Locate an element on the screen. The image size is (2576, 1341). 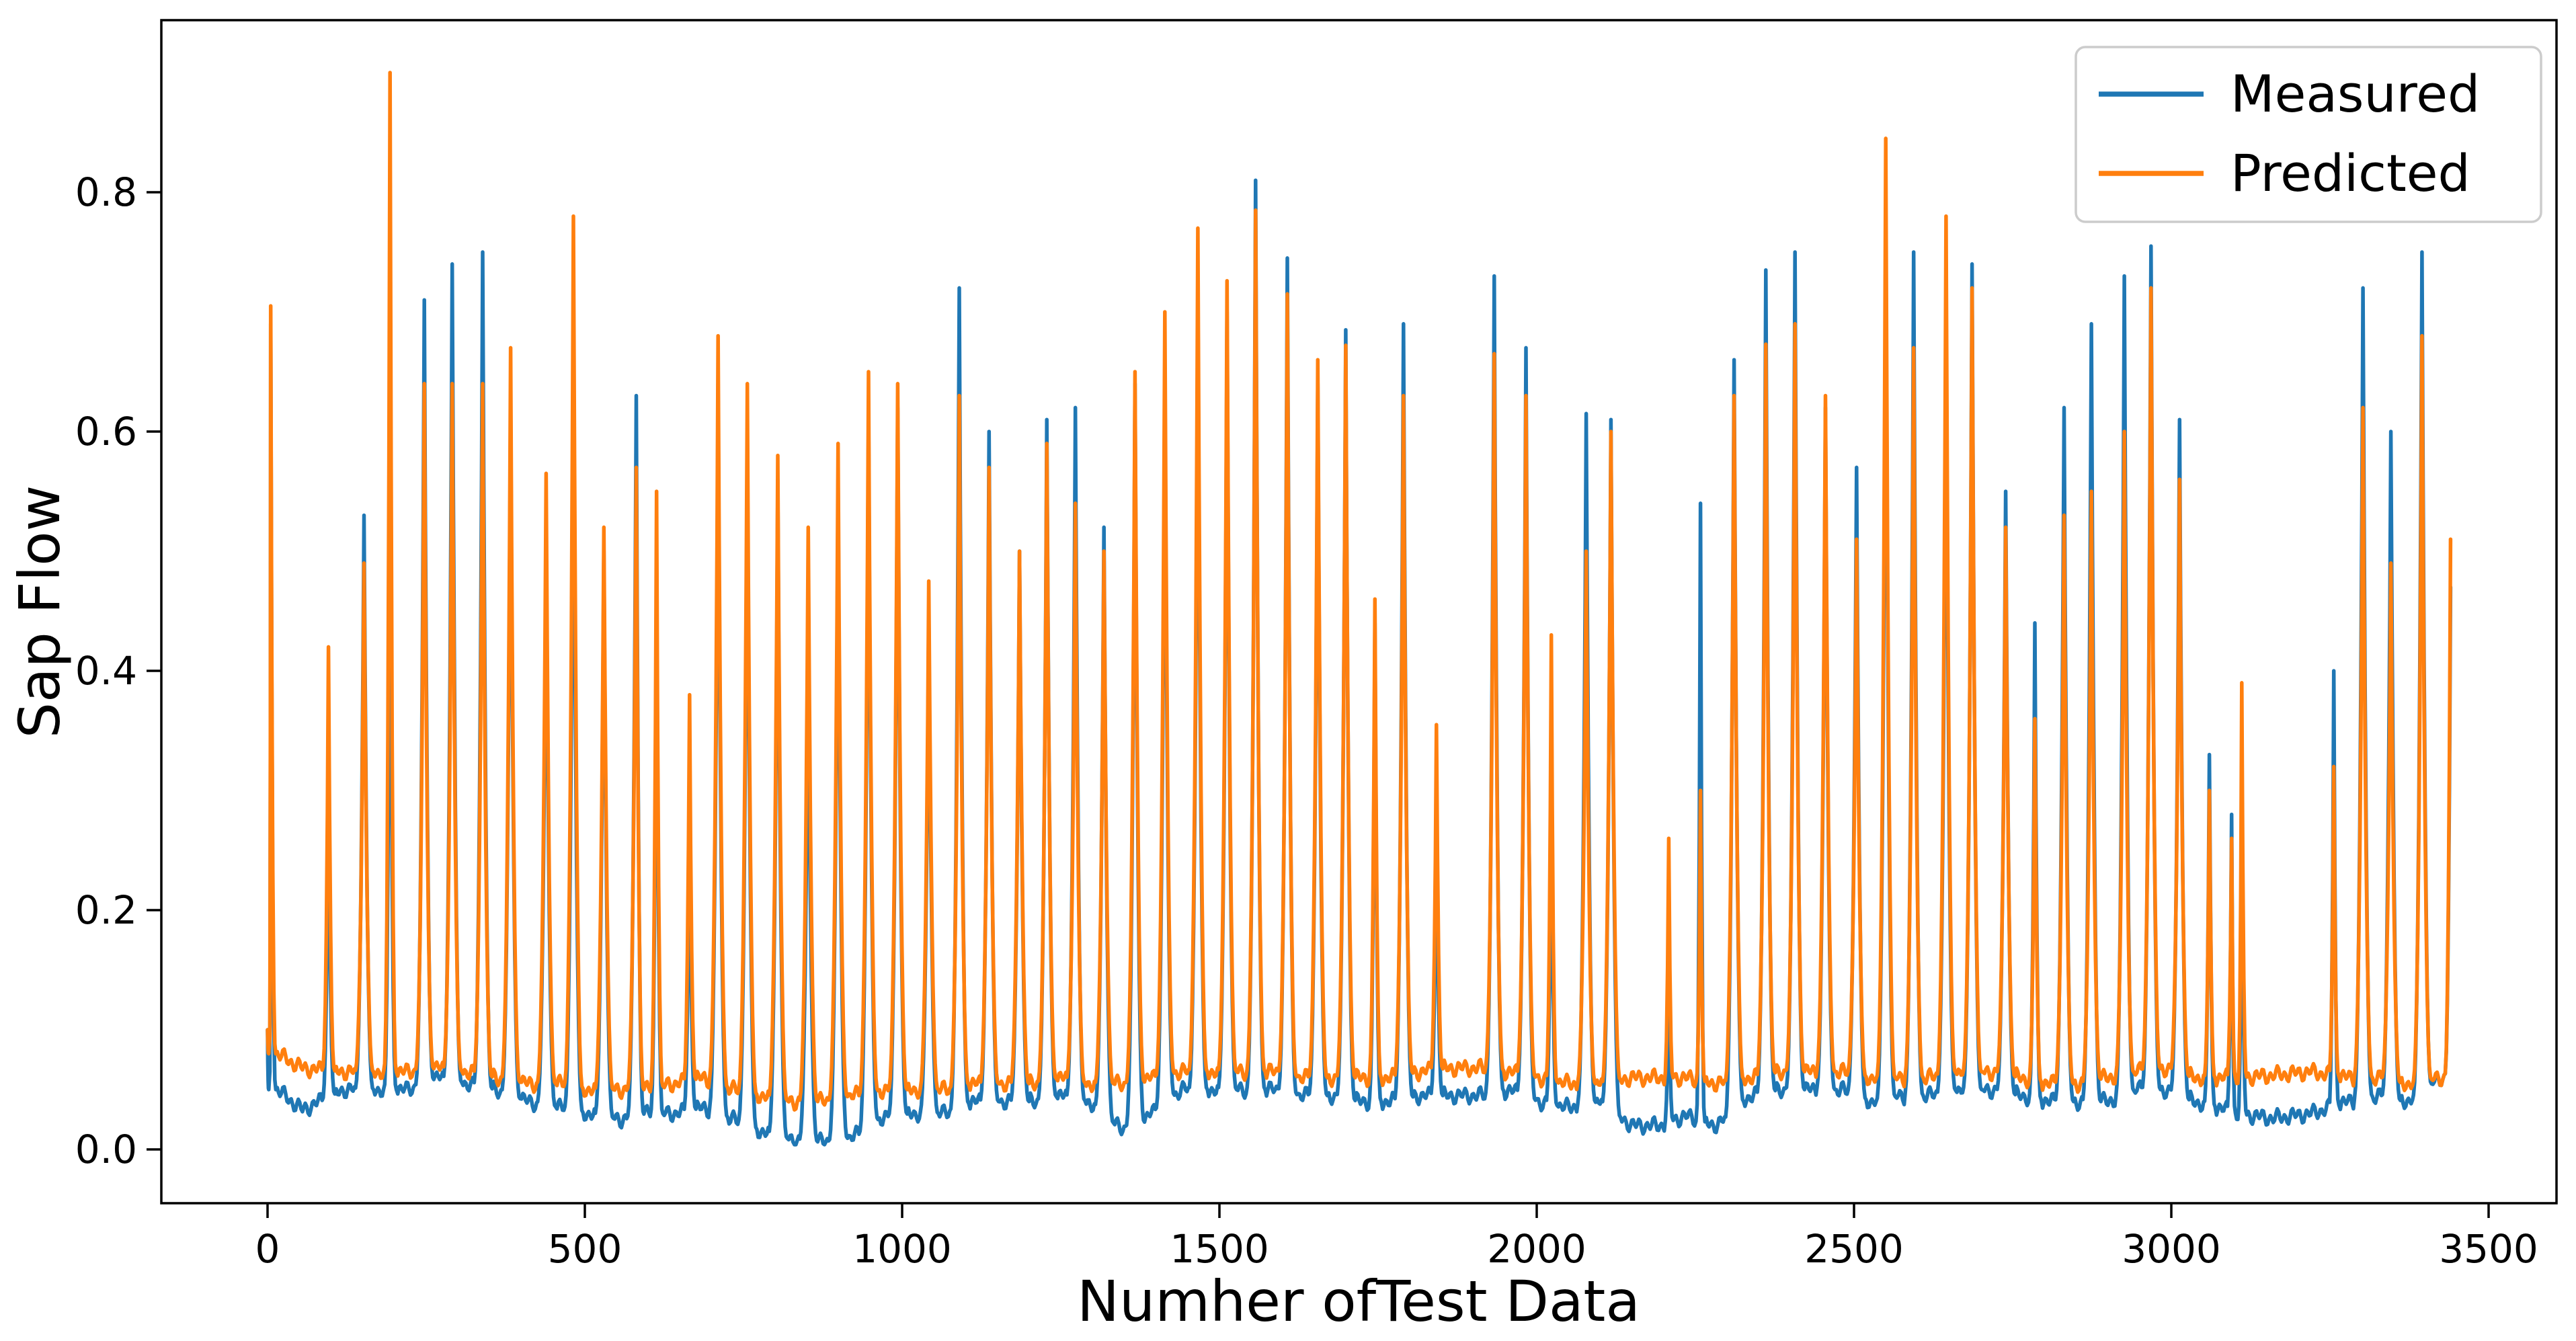
predicted-legend-label: Predicted is located at coordinates (2350, 173).